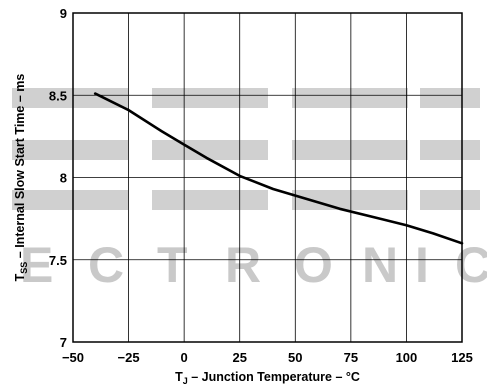 The image size is (487, 387). Describe the element at coordinates (380, 265) in the screenshot. I see `watermark-letter: N` at that location.